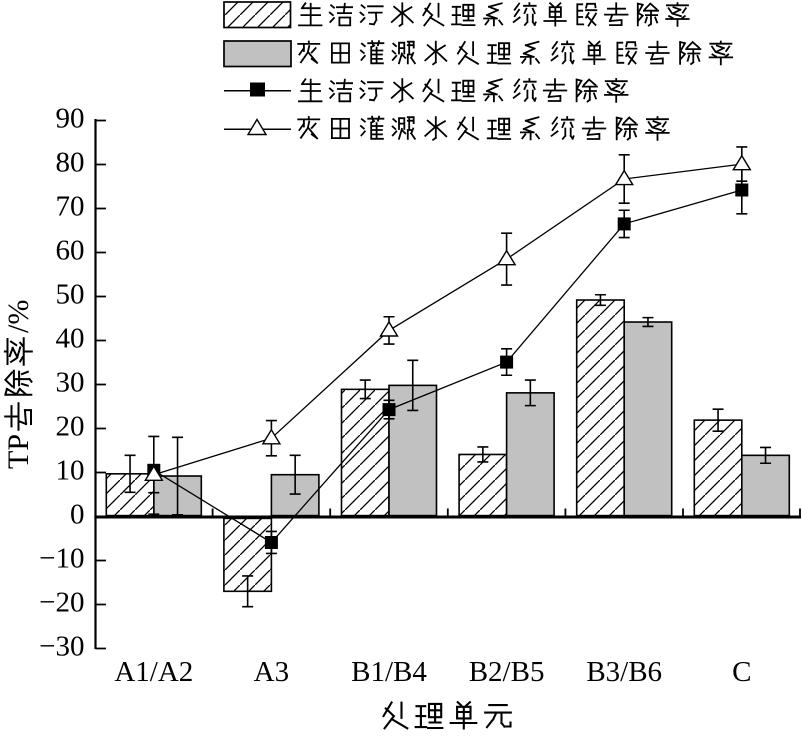 The width and height of the screenshot is (802, 739). I want to click on svg-text: 80, so click(70, 163).